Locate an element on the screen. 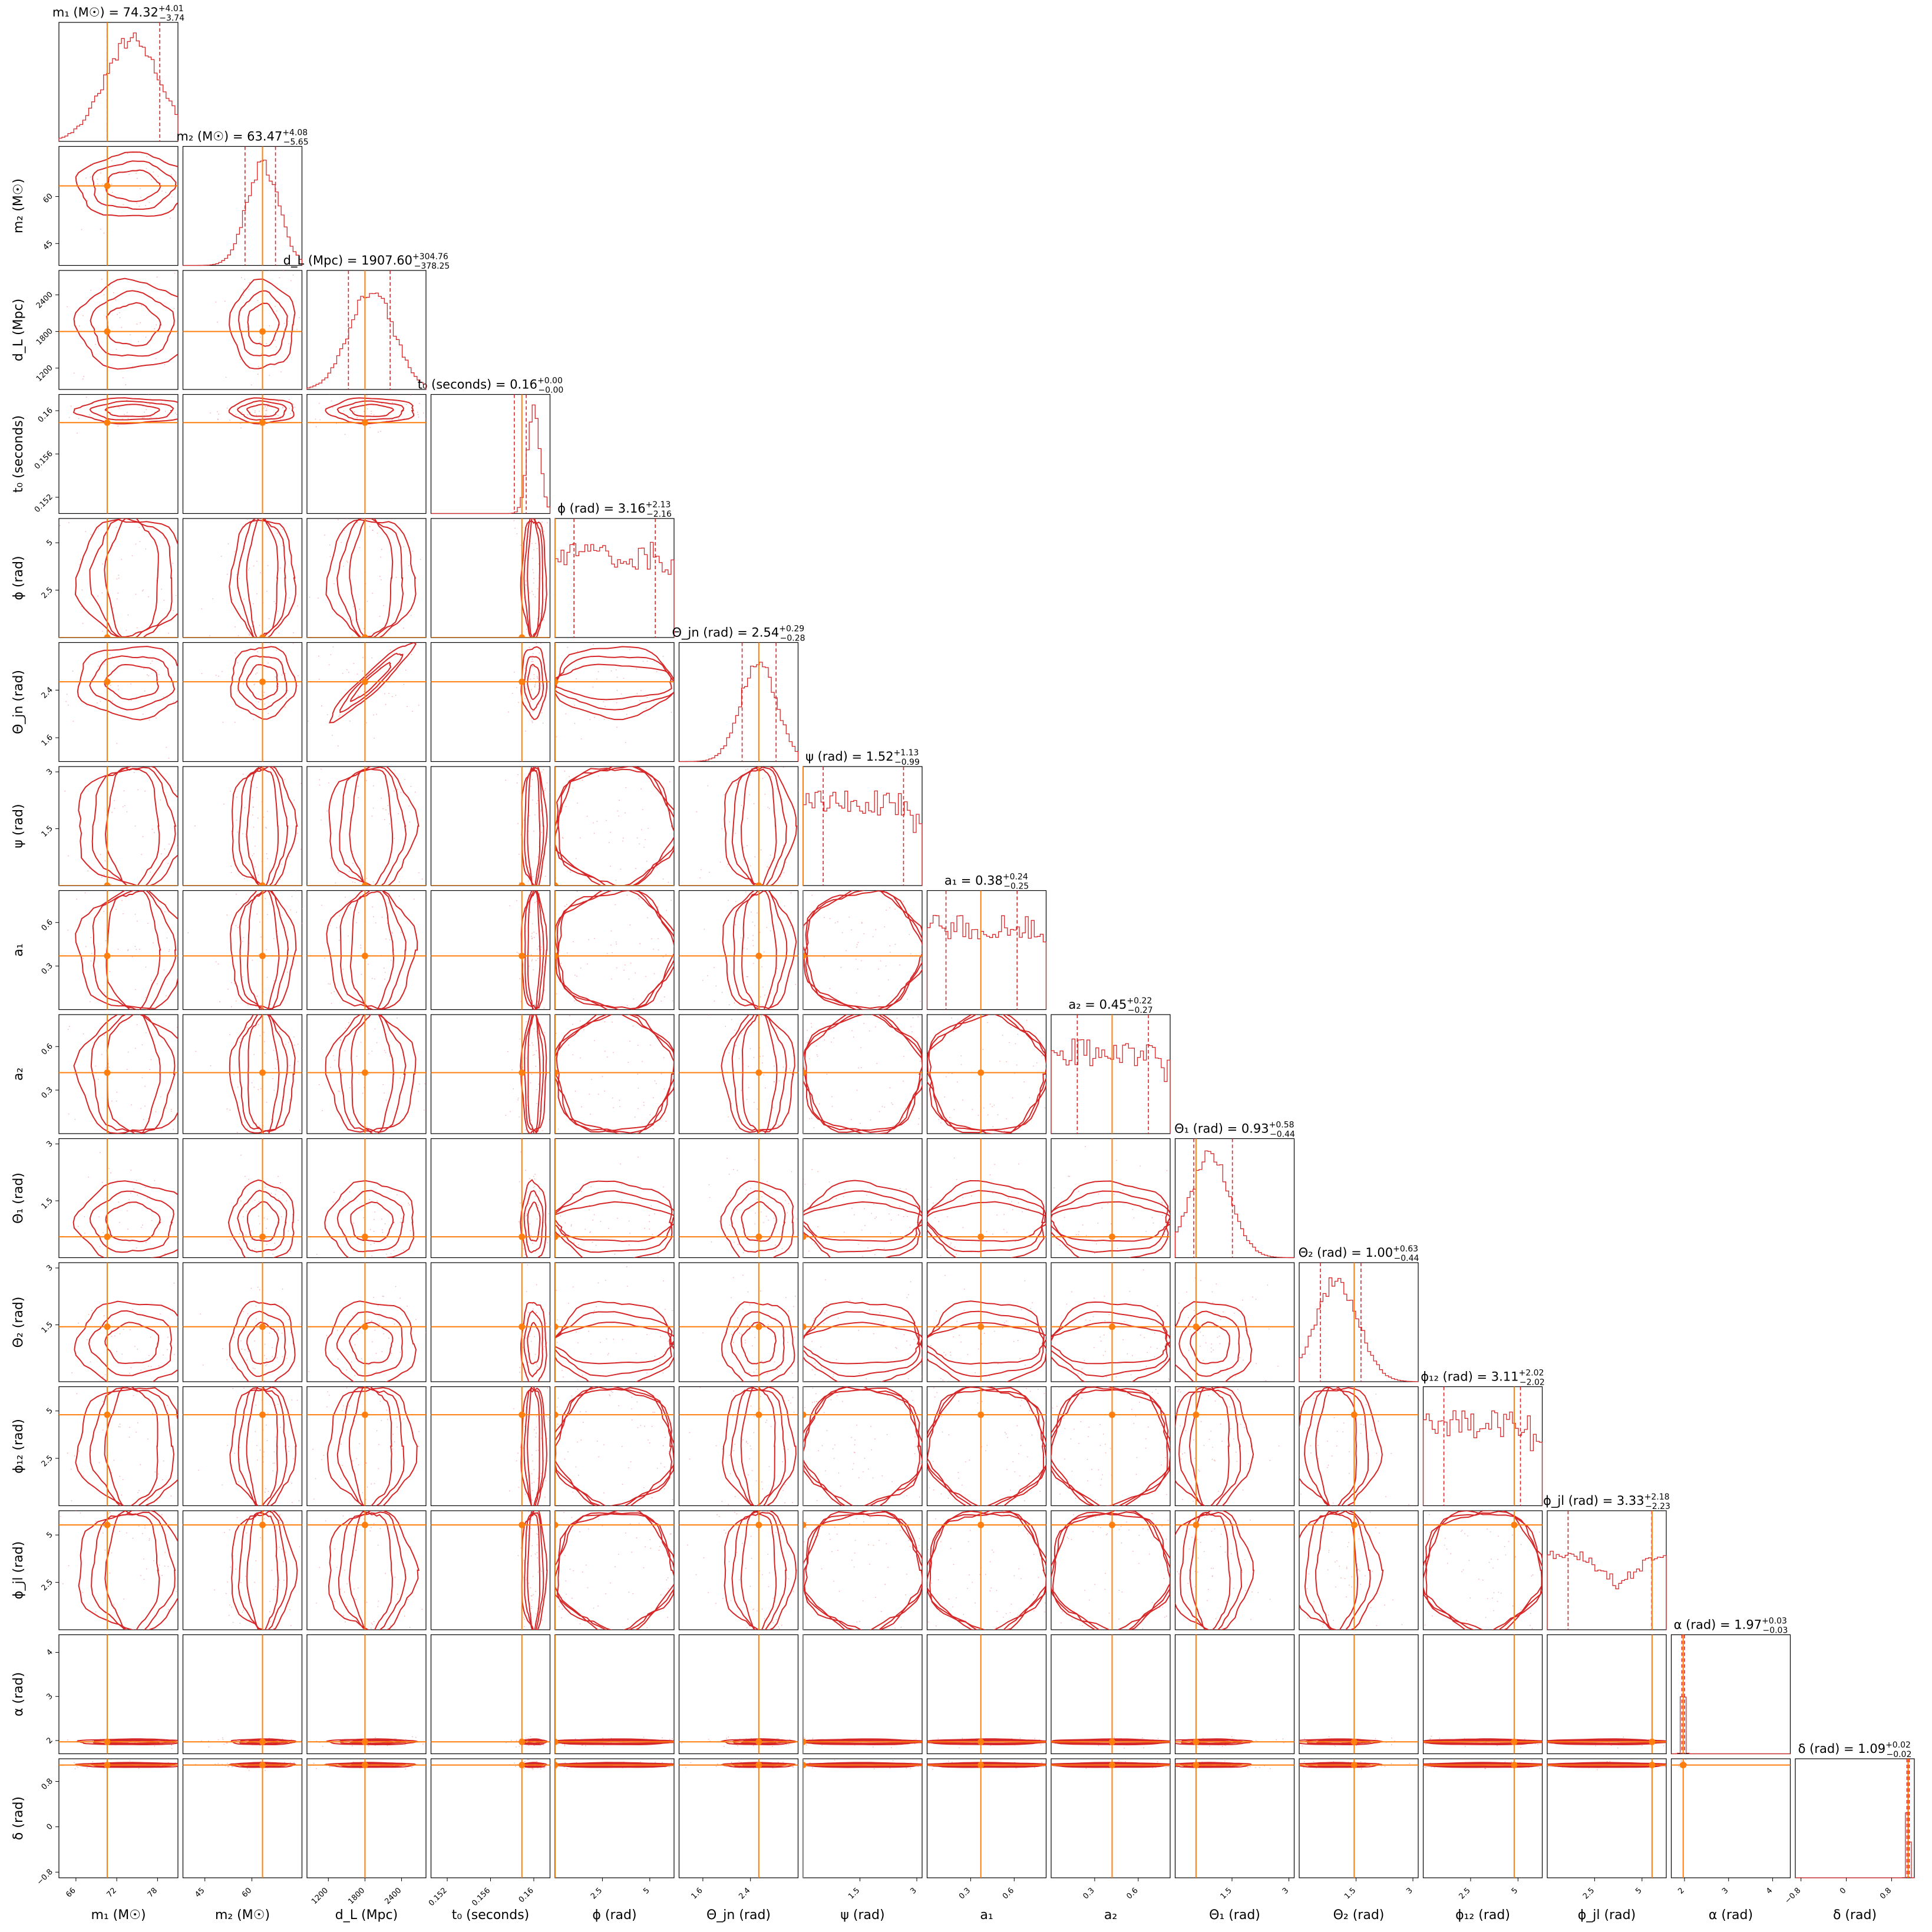 The height and width of the screenshot is (1932, 1932). contour-panel-t0-theta_jn is located at coordinates (490, 702).